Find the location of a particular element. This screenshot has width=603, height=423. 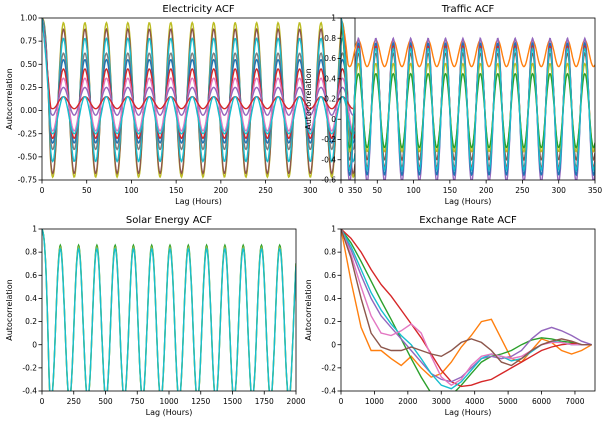

x-tick-label: 4000 is located at coordinates (474, 401).